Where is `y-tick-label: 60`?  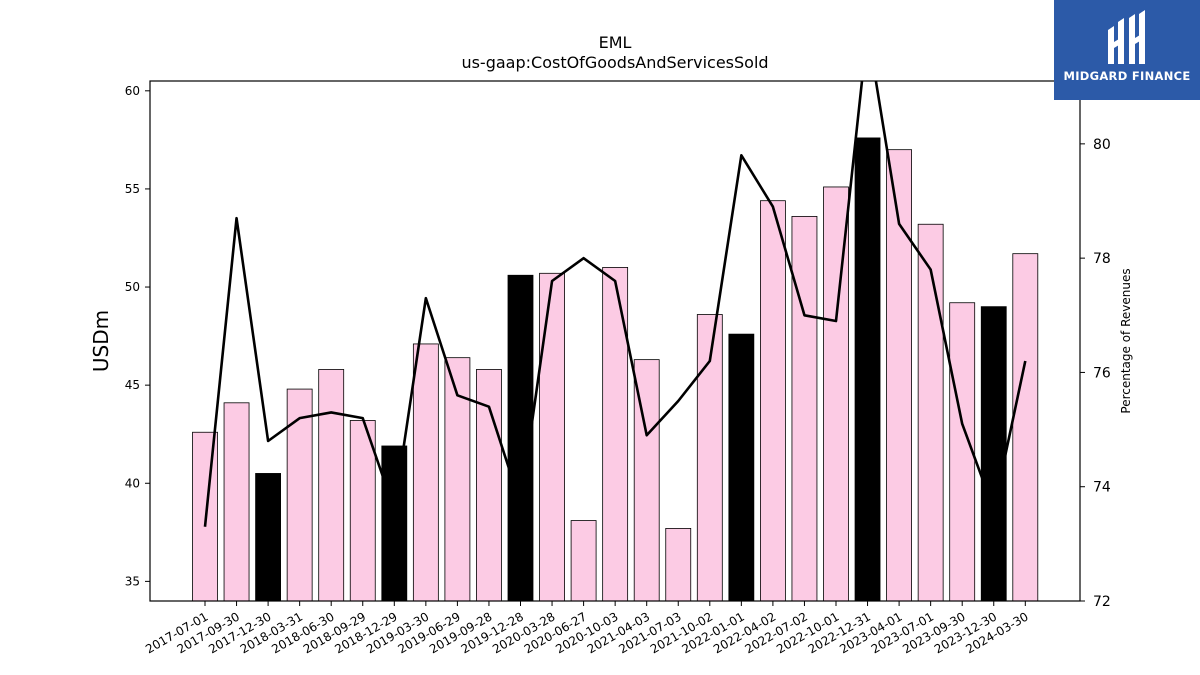 y-tick-label: 60 is located at coordinates (132, 91).